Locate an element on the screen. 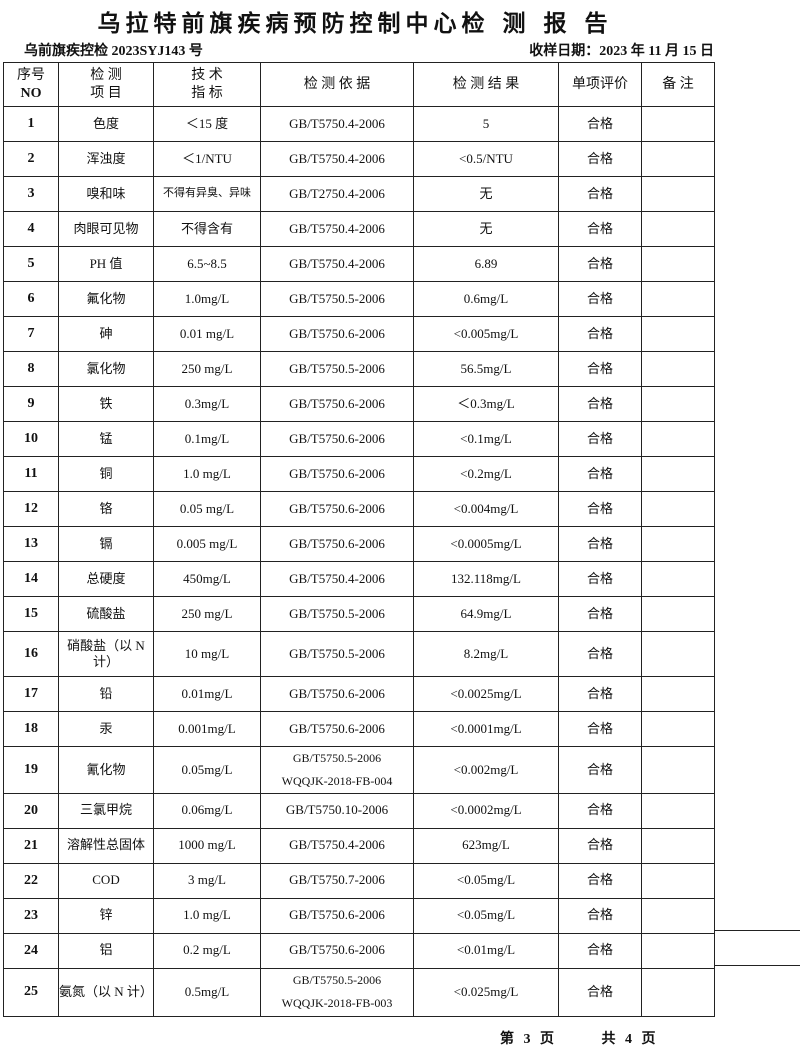  table-row: 2 浑浊度 ＜1/NTU GB/T5750.4-2006 <0.5/NTU 合格 is located at coordinates (359, 159).